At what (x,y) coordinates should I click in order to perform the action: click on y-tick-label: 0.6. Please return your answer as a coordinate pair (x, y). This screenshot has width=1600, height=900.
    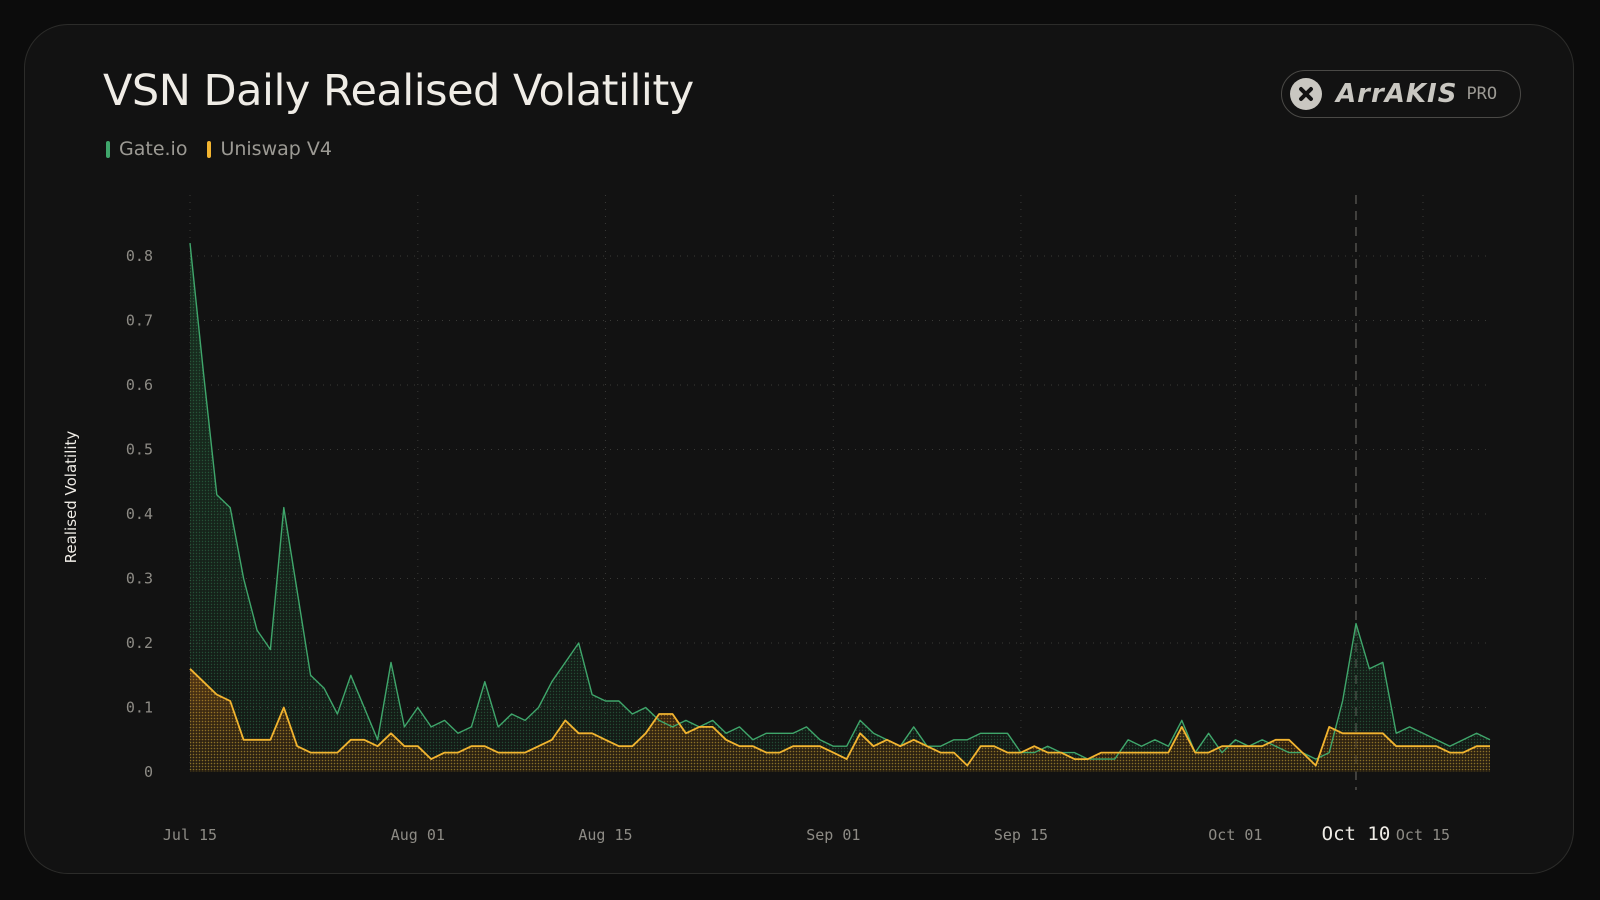
    Looking at the image, I should click on (139, 385).